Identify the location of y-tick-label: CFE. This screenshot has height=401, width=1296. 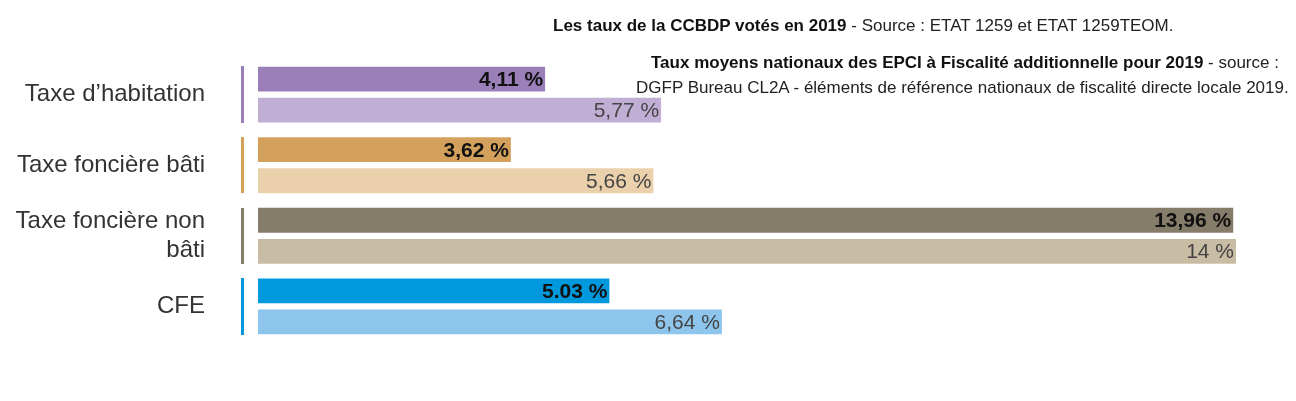
(181, 304).